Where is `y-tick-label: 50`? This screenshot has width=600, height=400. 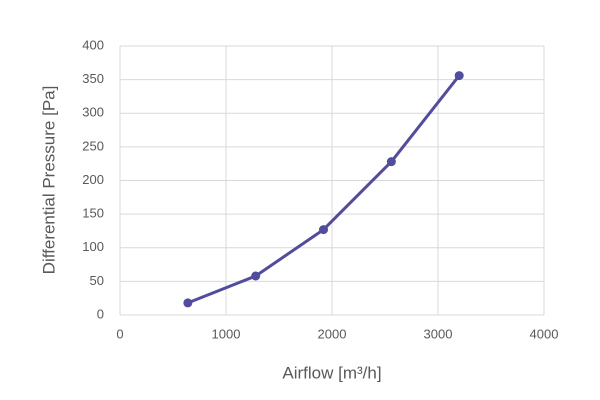 y-tick-label: 50 is located at coordinates (97, 280).